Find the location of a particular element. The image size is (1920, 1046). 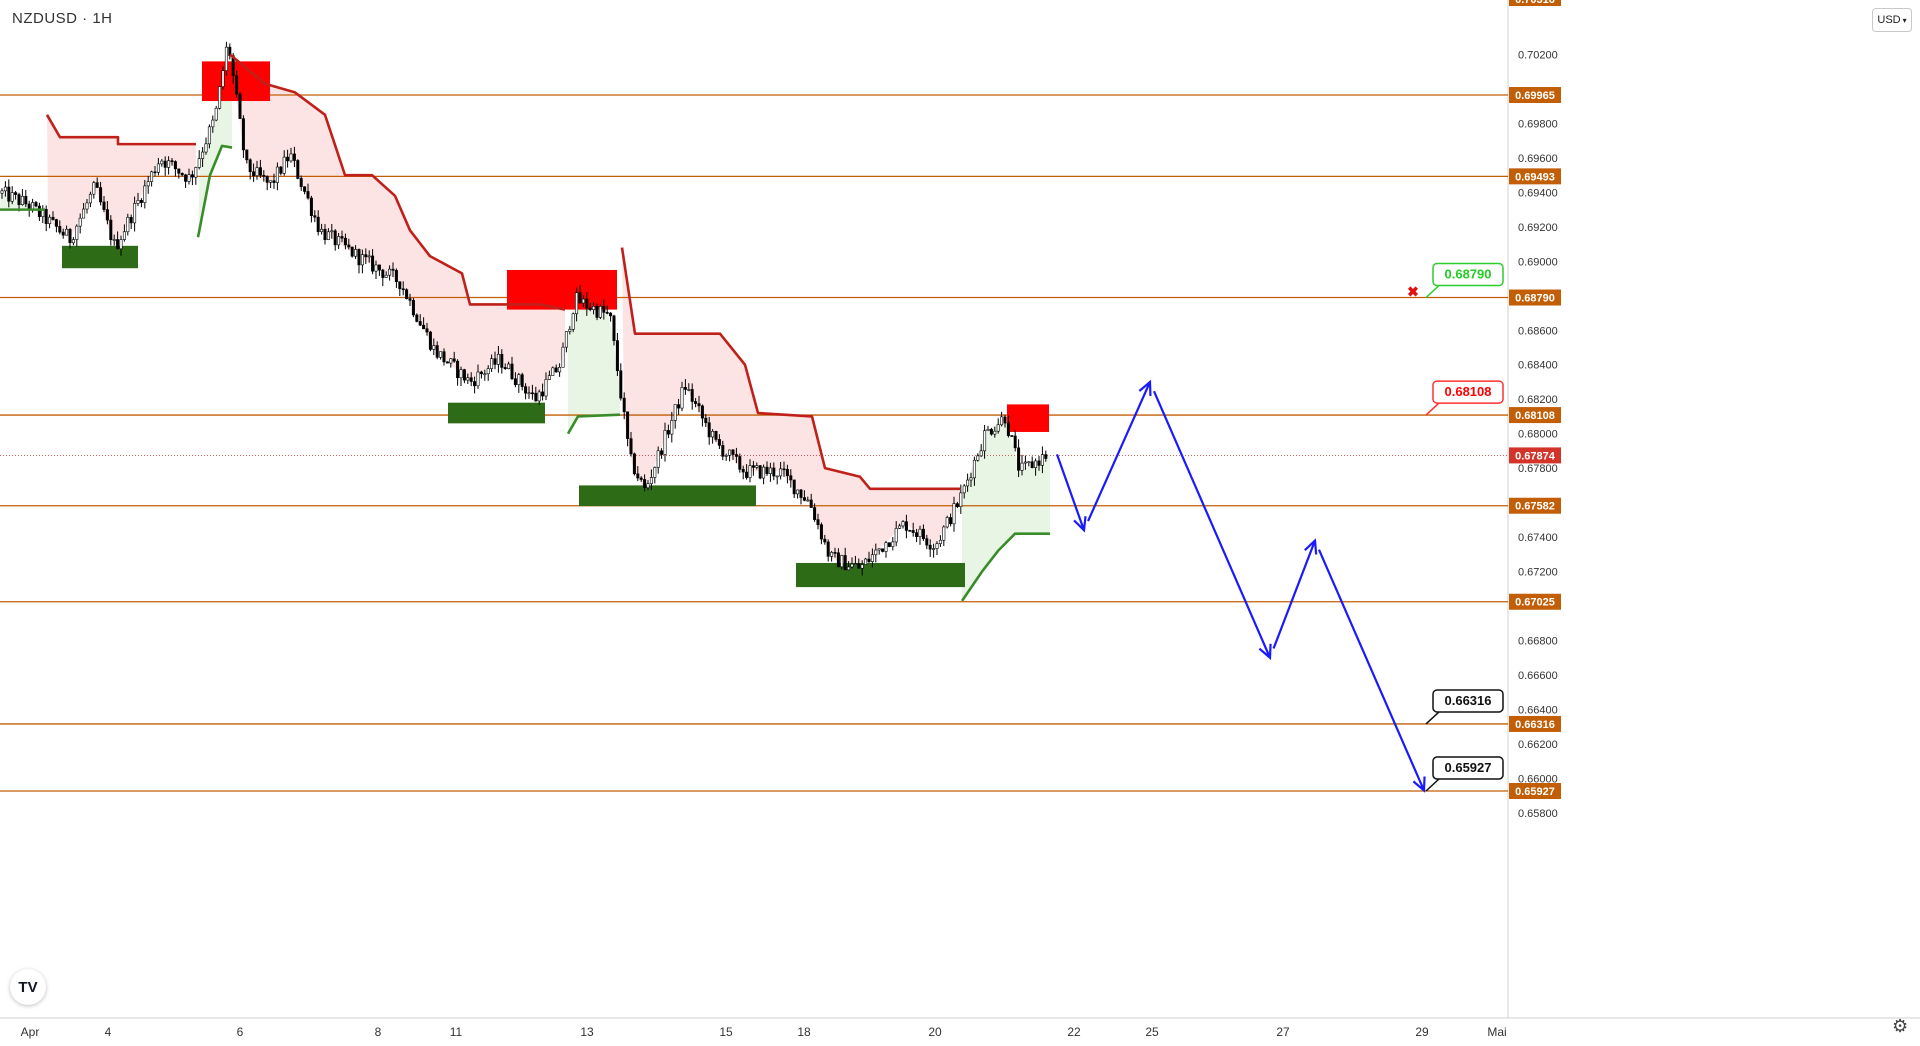

y-tick-label-14: 0.66600 is located at coordinates (1538, 676).